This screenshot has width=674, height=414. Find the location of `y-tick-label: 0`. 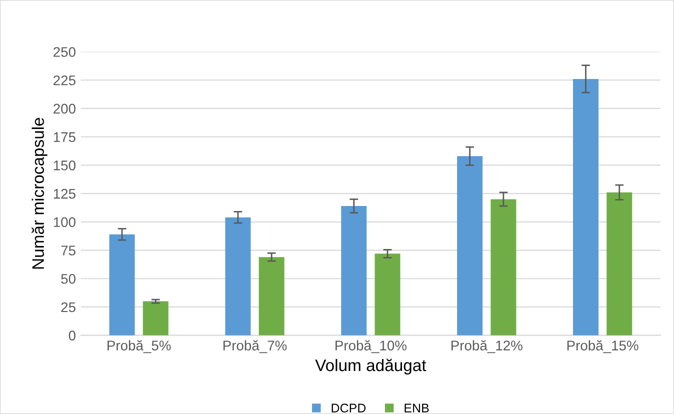

y-tick-label: 0 is located at coordinates (72, 335).